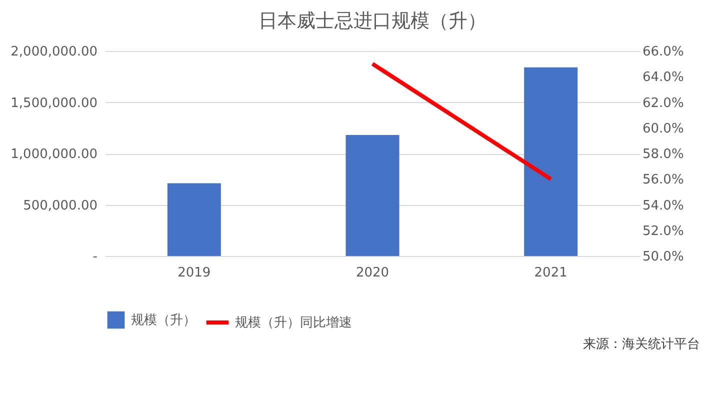  I want to click on y2-tick-label: 52.0%, so click(663, 231).